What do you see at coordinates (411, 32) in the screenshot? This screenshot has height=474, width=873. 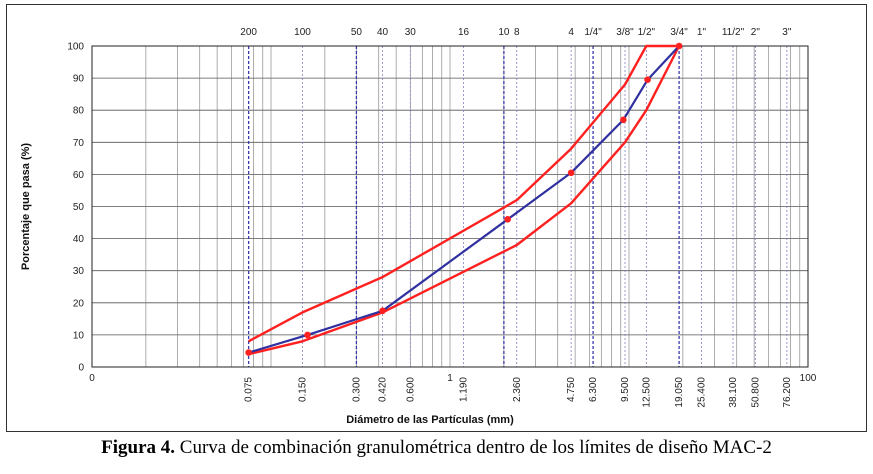 I see `sieve-number-label: 30` at bounding box center [411, 32].